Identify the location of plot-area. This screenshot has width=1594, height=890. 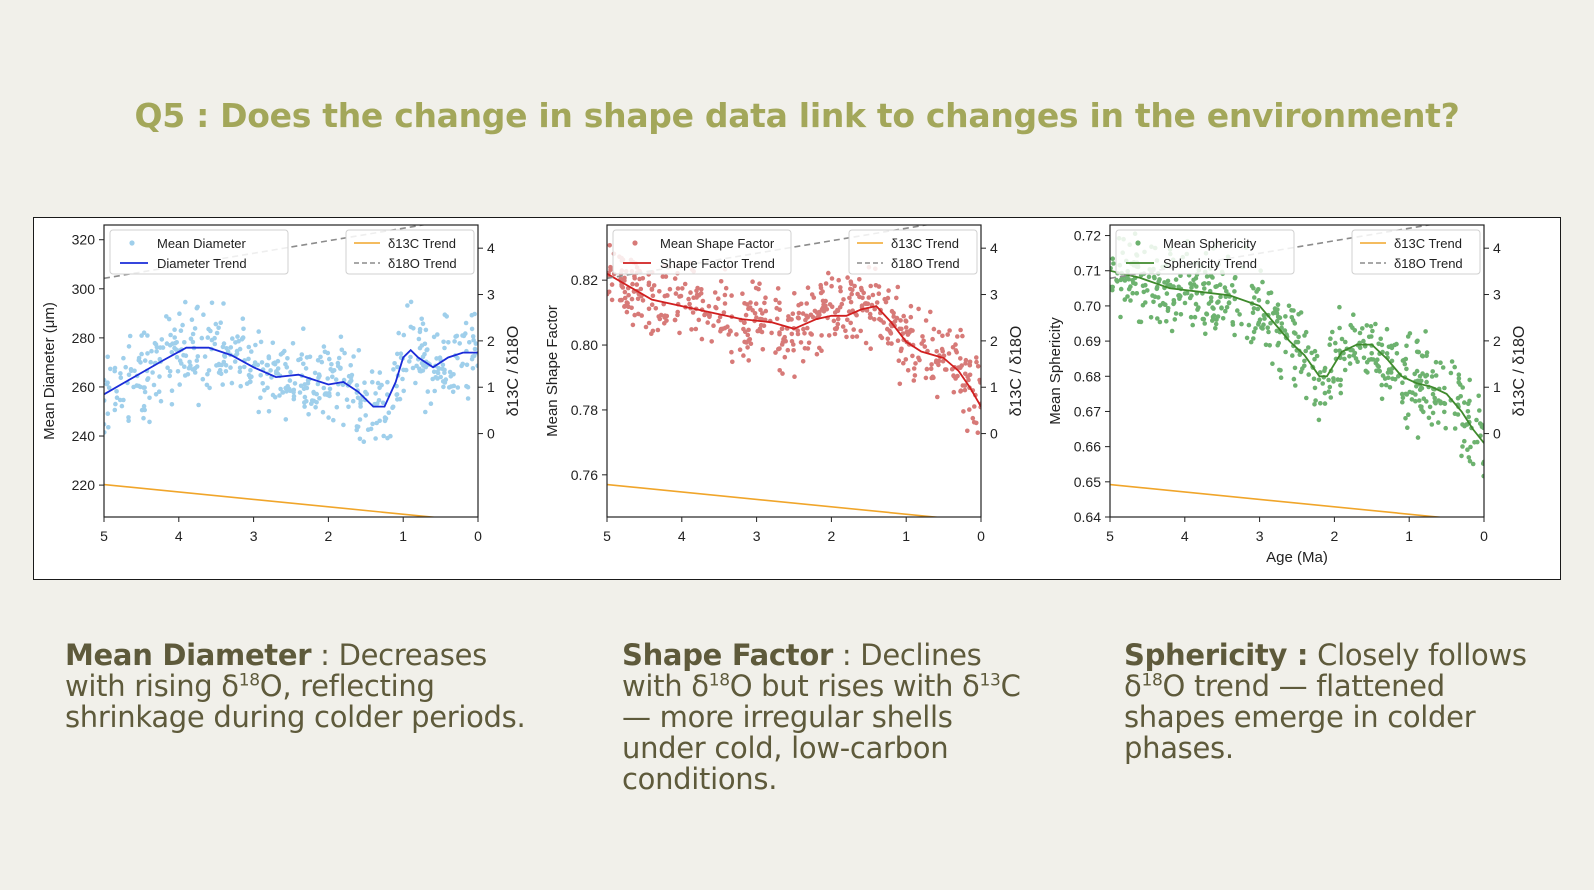
(1297, 371).